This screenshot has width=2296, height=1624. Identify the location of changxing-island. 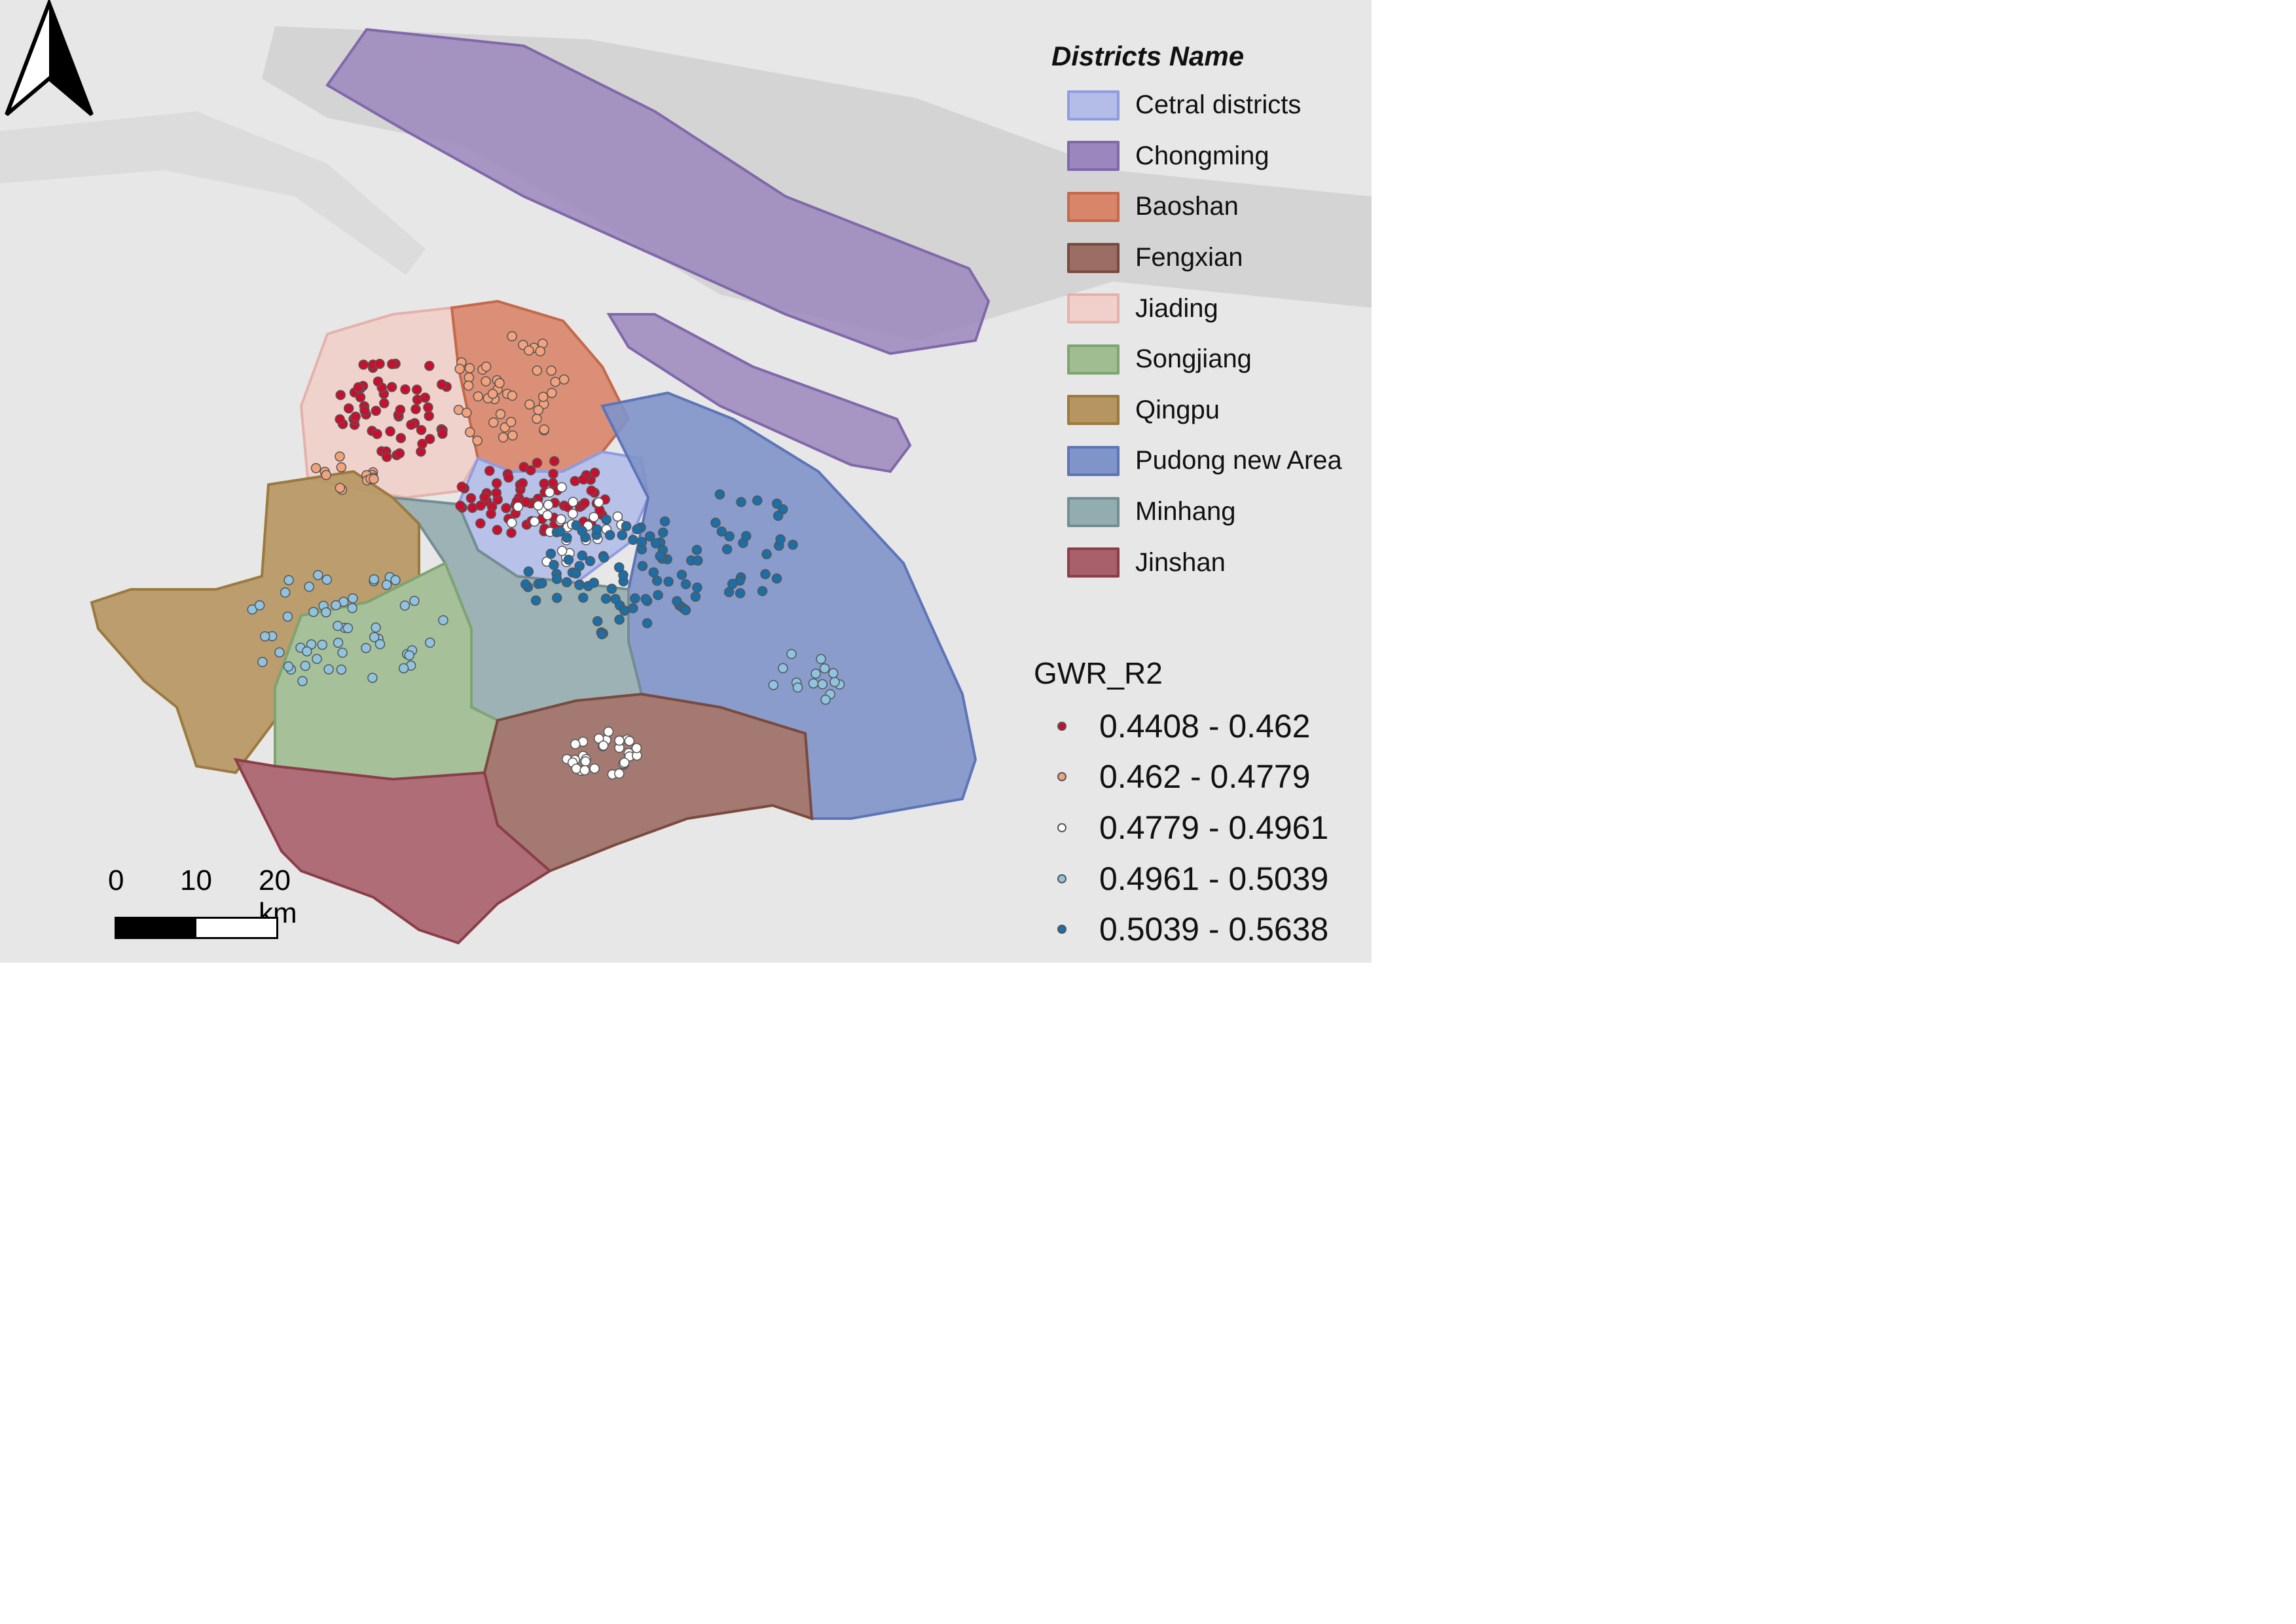
(759, 393).